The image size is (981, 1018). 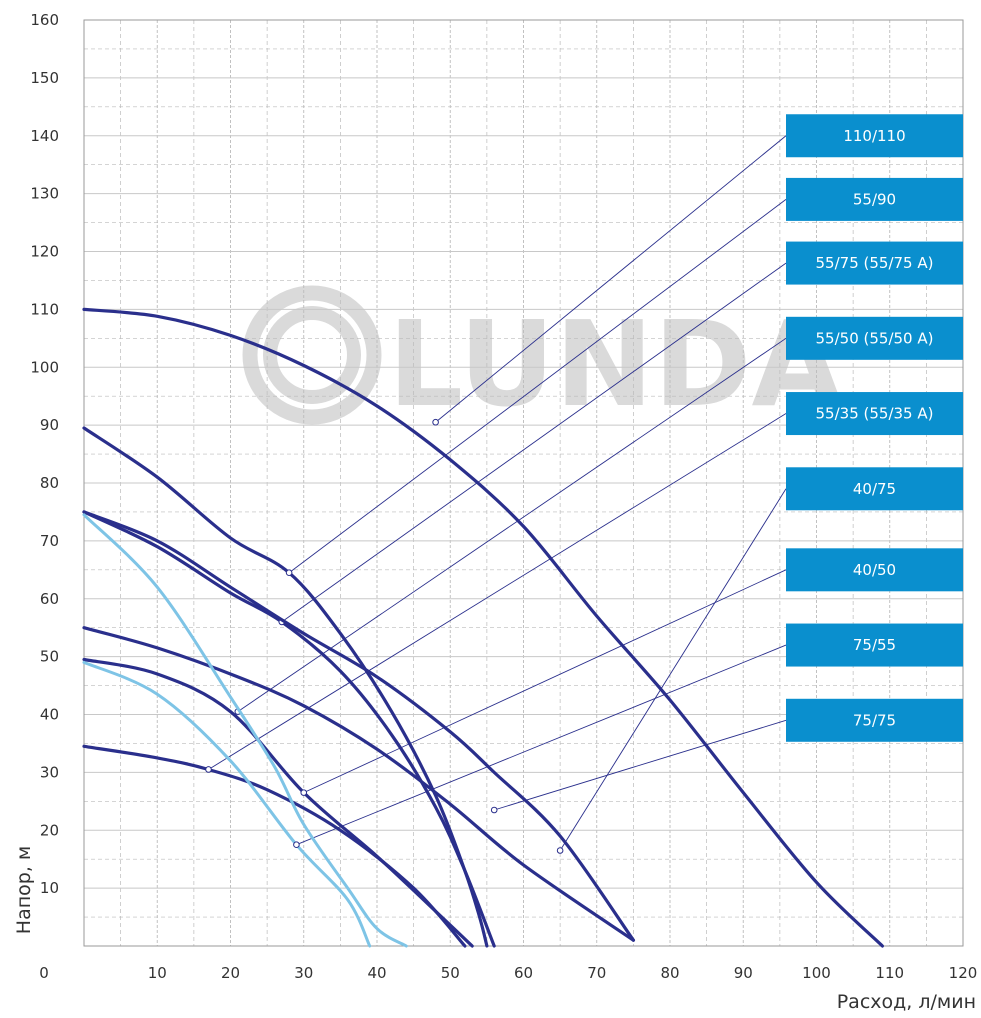 What do you see at coordinates (24, 890) in the screenshot?
I see `y-axis-title: Напор, м` at bounding box center [24, 890].